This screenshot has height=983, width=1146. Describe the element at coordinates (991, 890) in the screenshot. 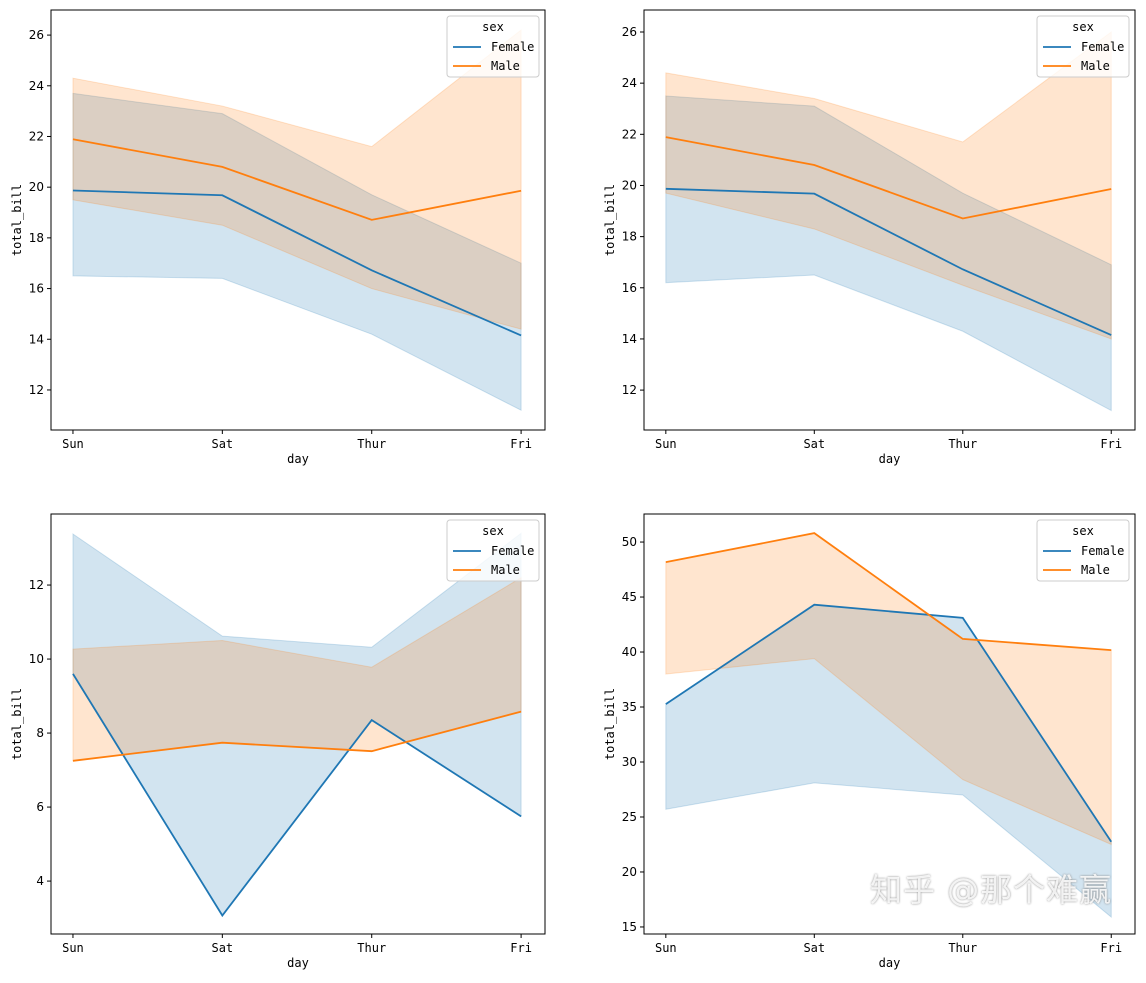

I see `watermark: 知乎 @那个难赢` at that location.